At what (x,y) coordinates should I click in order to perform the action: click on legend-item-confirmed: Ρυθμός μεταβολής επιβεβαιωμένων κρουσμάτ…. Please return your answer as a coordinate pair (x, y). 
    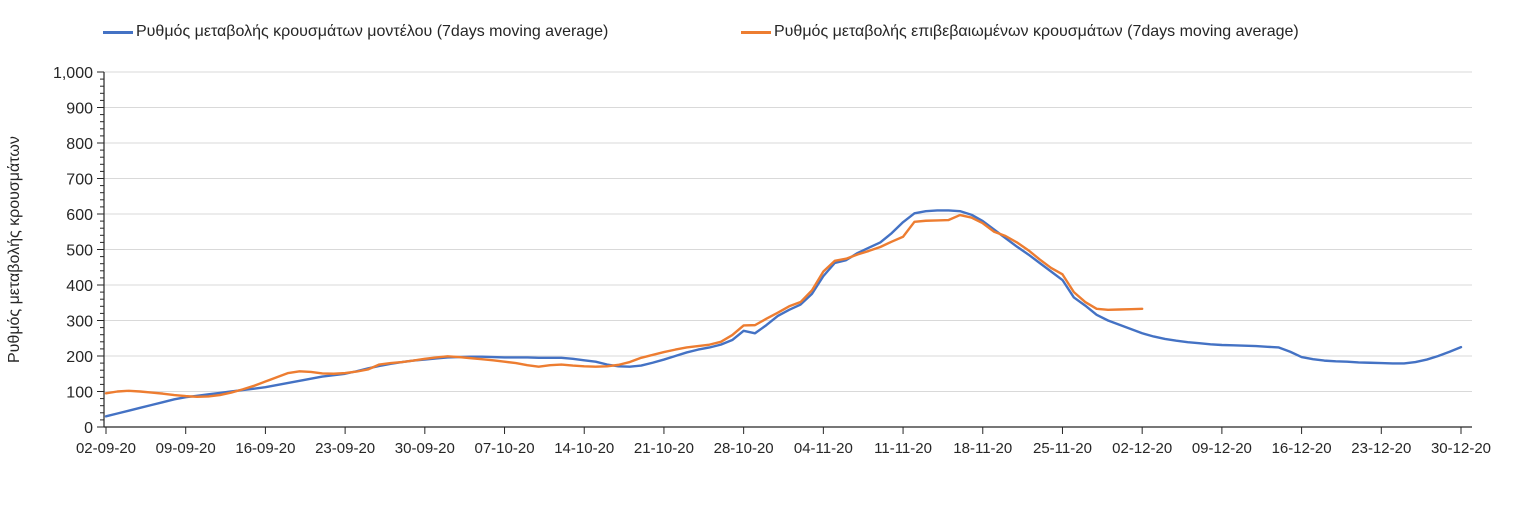
    Looking at the image, I should click on (1020, 32).